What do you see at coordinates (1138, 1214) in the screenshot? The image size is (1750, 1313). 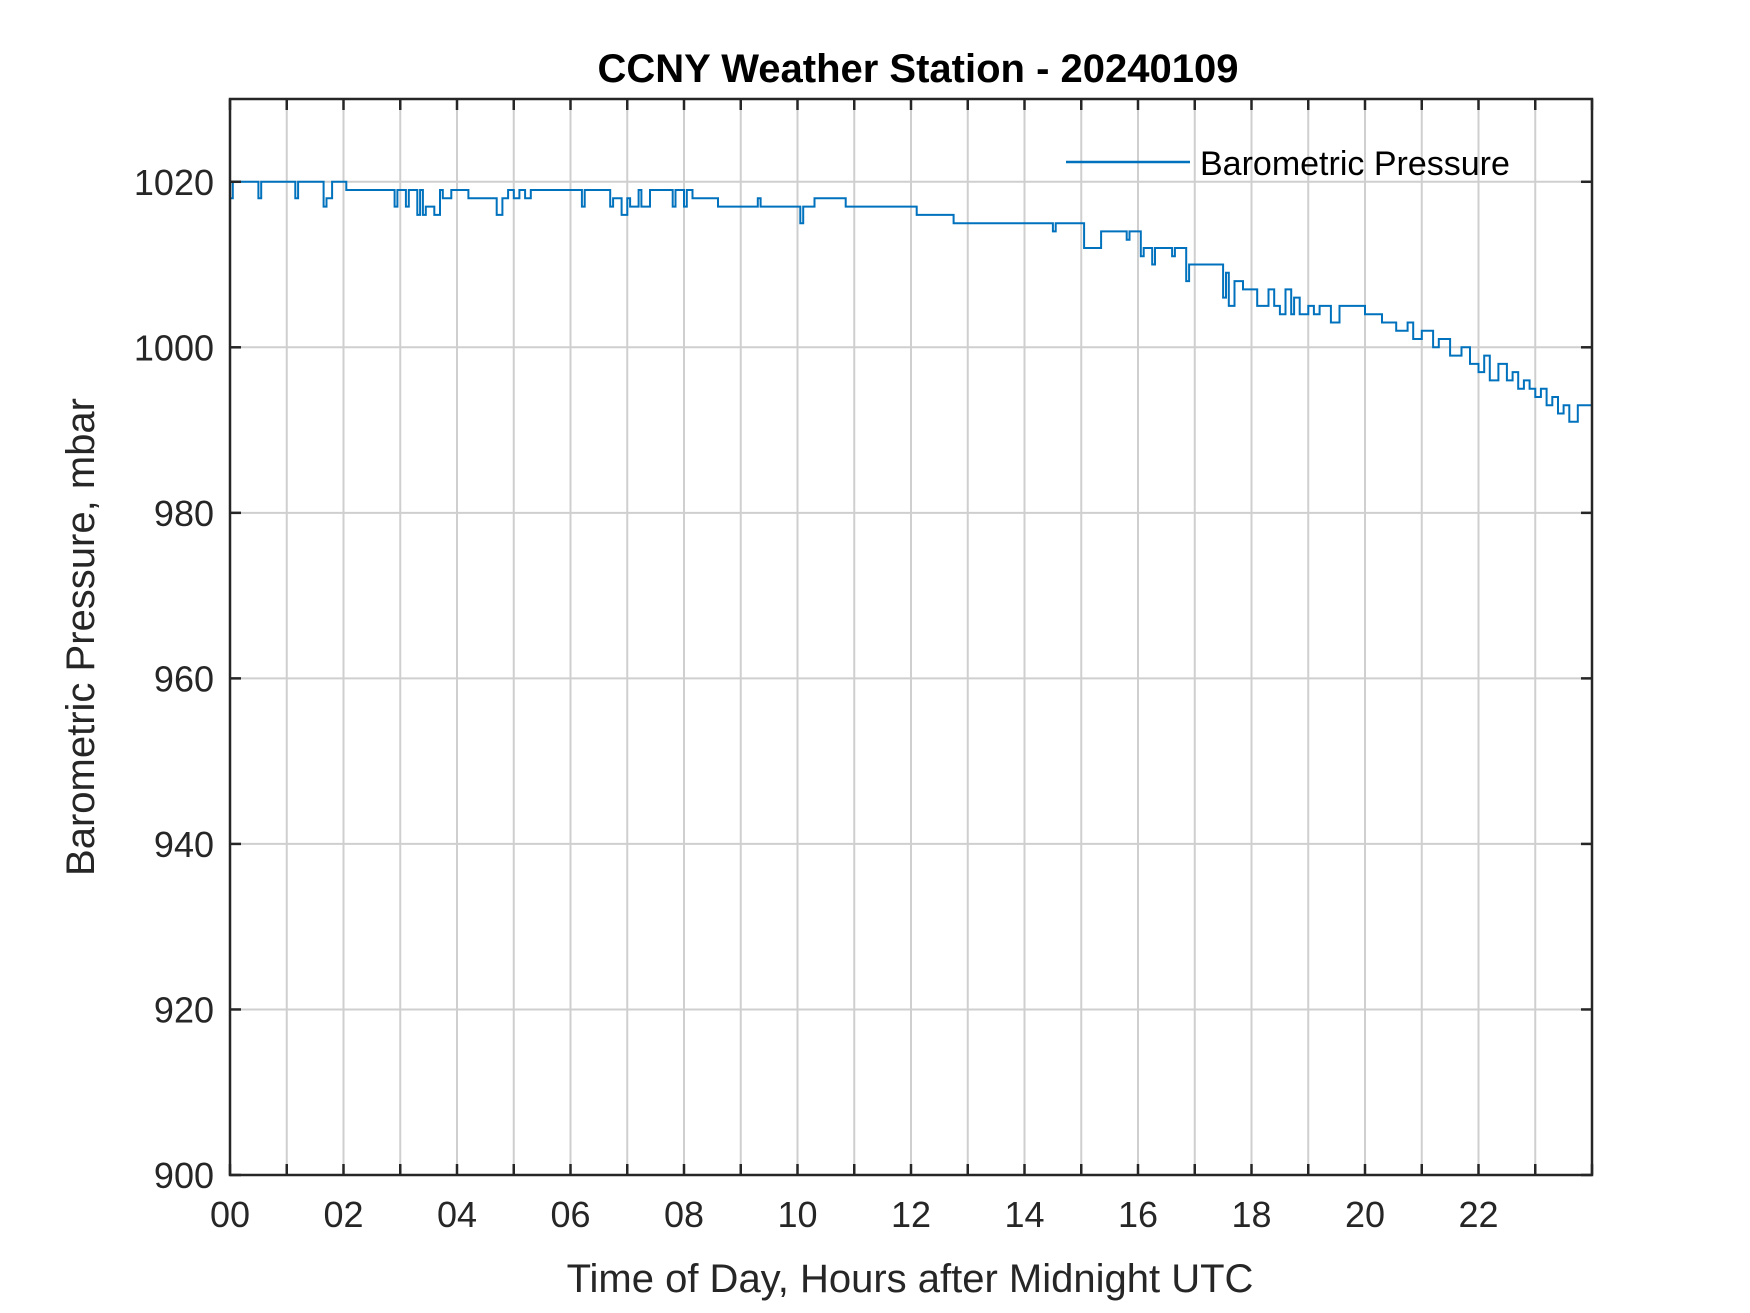 I see `x-tick-label: 16` at bounding box center [1138, 1214].